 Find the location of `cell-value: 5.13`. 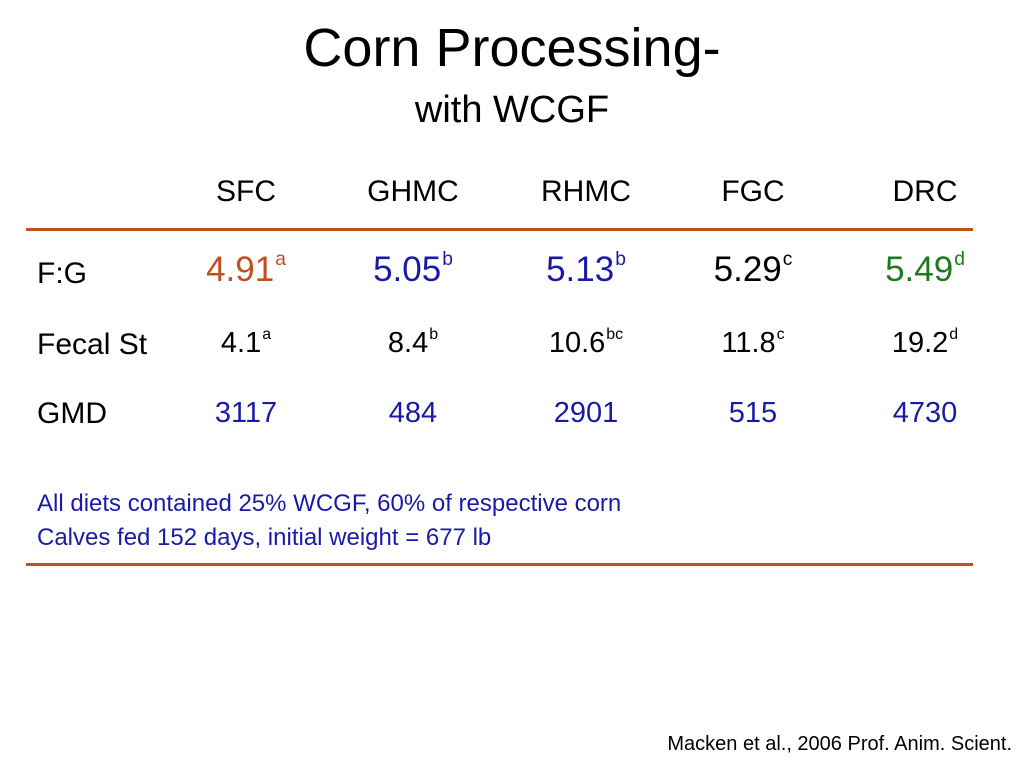

cell-value: 5.13 is located at coordinates (580, 269).